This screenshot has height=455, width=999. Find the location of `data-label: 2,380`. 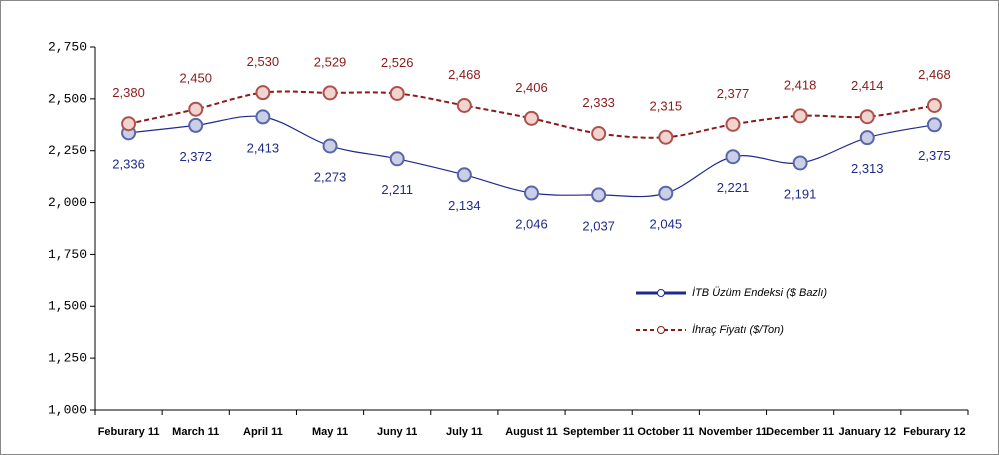

data-label: 2,380 is located at coordinates (128, 92).